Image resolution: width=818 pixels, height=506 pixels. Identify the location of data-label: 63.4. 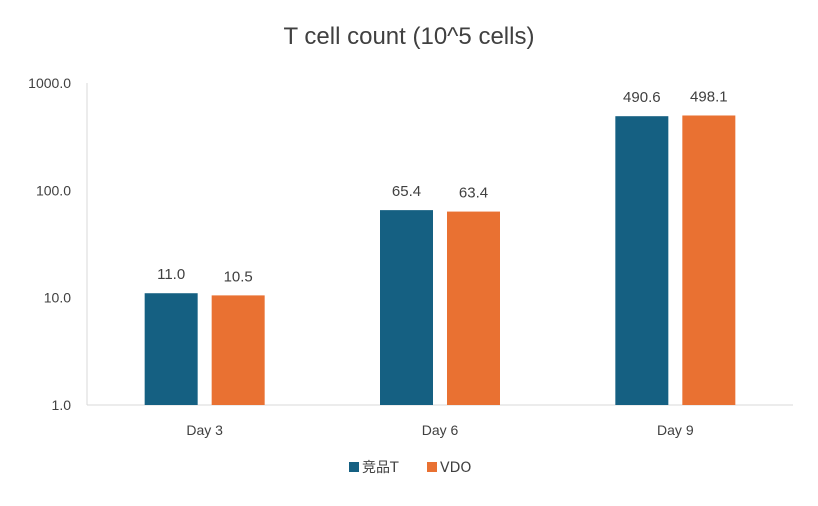
(473, 193).